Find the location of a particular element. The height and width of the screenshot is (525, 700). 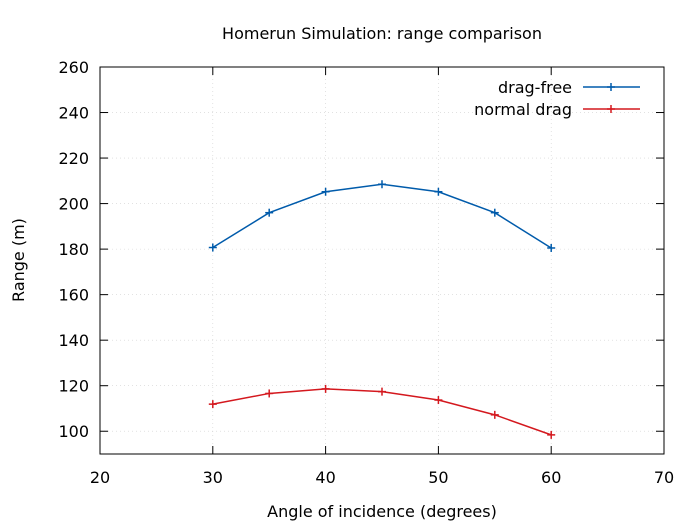

x-tick-label: 50 is located at coordinates (438, 477).